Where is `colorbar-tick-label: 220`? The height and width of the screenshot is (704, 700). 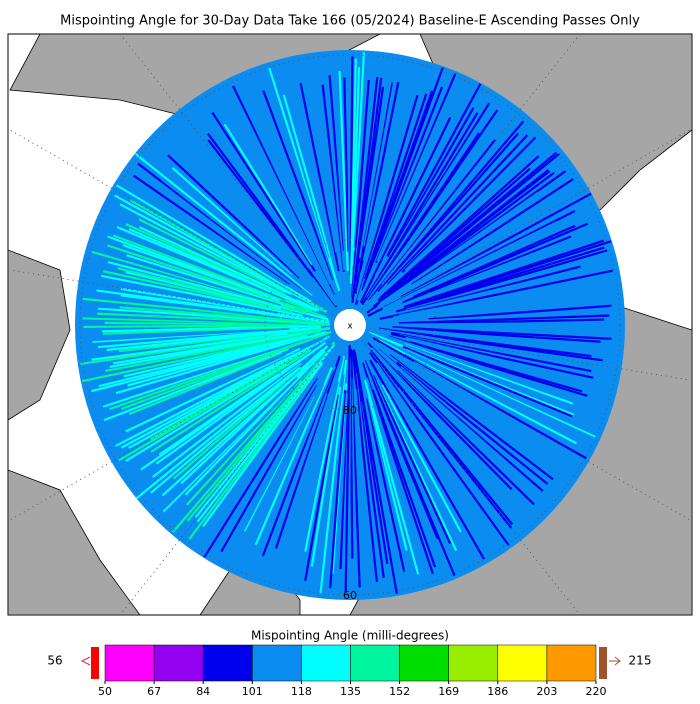 colorbar-tick-label: 220 is located at coordinates (596, 691).